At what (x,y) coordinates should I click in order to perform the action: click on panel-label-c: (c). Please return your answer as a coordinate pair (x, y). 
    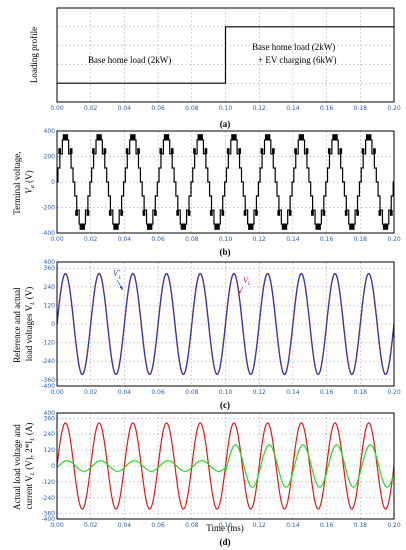
    Looking at the image, I should click on (225, 405).